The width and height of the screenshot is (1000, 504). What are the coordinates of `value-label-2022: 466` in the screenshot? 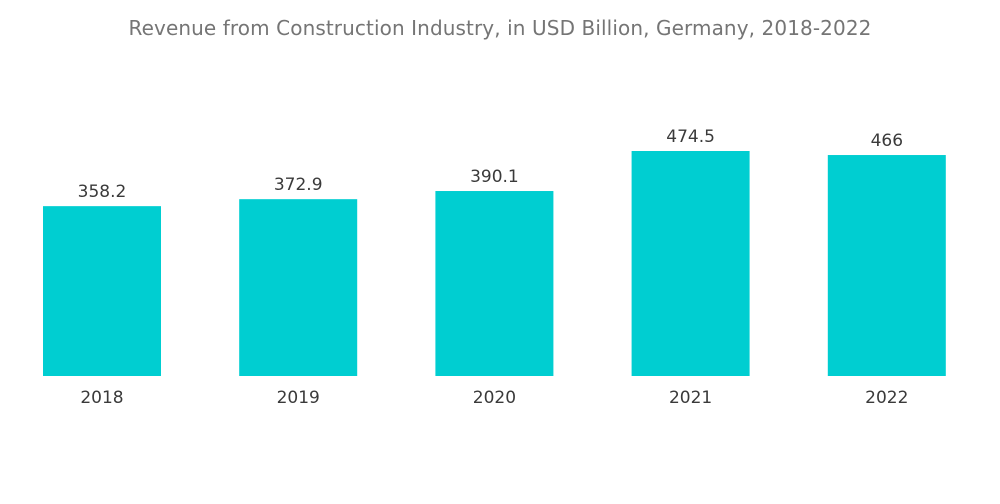 It's located at (887, 141).